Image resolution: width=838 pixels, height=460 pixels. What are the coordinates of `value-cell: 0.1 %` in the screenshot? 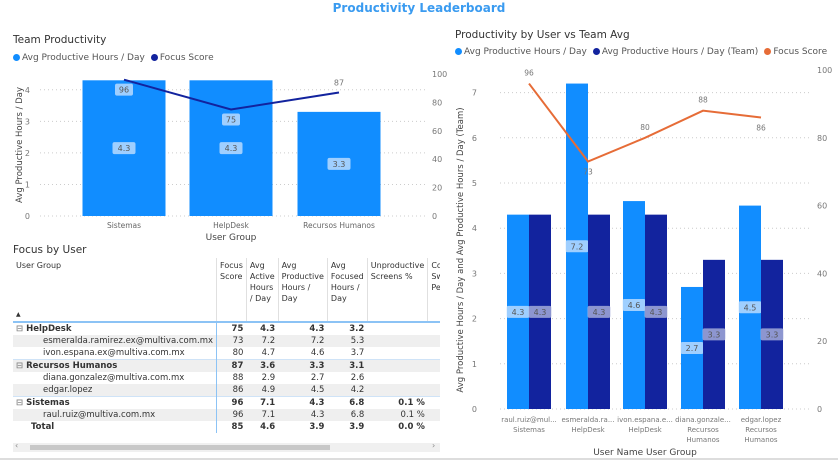 It's located at (397, 415).